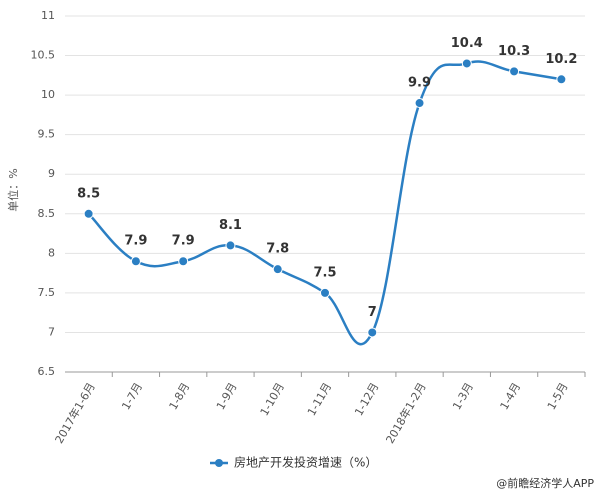 This screenshot has width=600, height=495. Describe the element at coordinates (230, 225) in the screenshot. I see `data-label: 8.1` at that location.